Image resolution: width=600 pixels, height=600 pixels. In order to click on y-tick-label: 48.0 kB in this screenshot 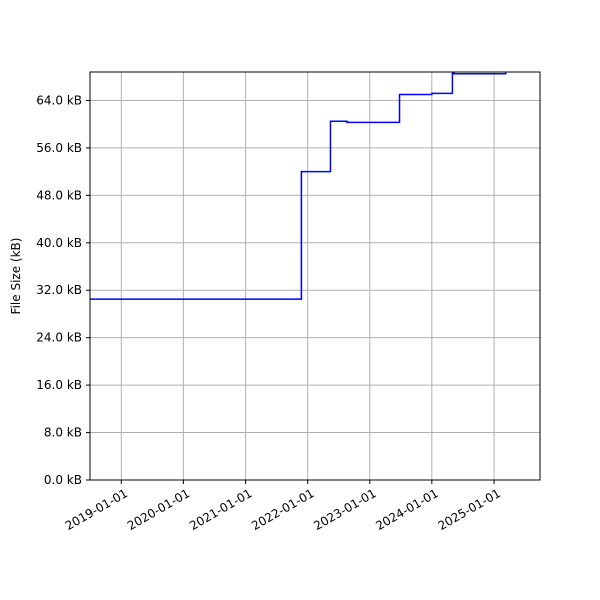, I will do `click(59, 195)`.